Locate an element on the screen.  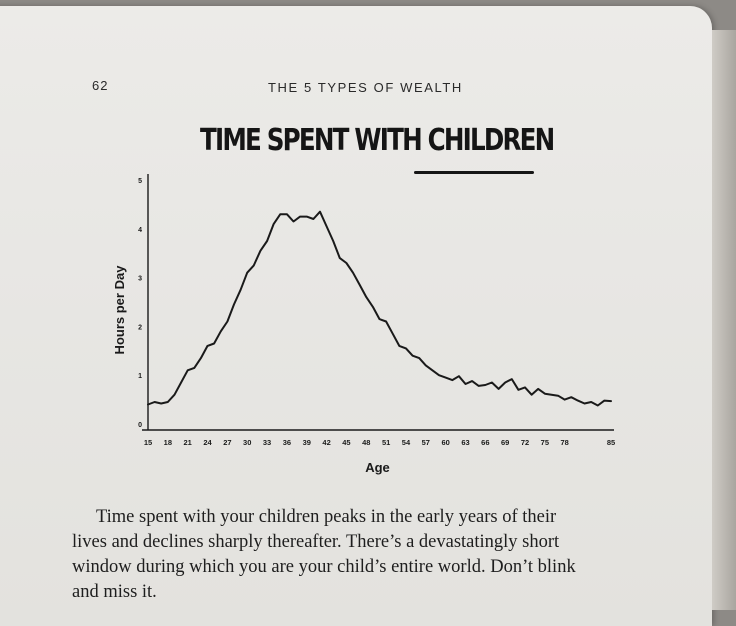
x-tick-label: 69 is located at coordinates (505, 442).